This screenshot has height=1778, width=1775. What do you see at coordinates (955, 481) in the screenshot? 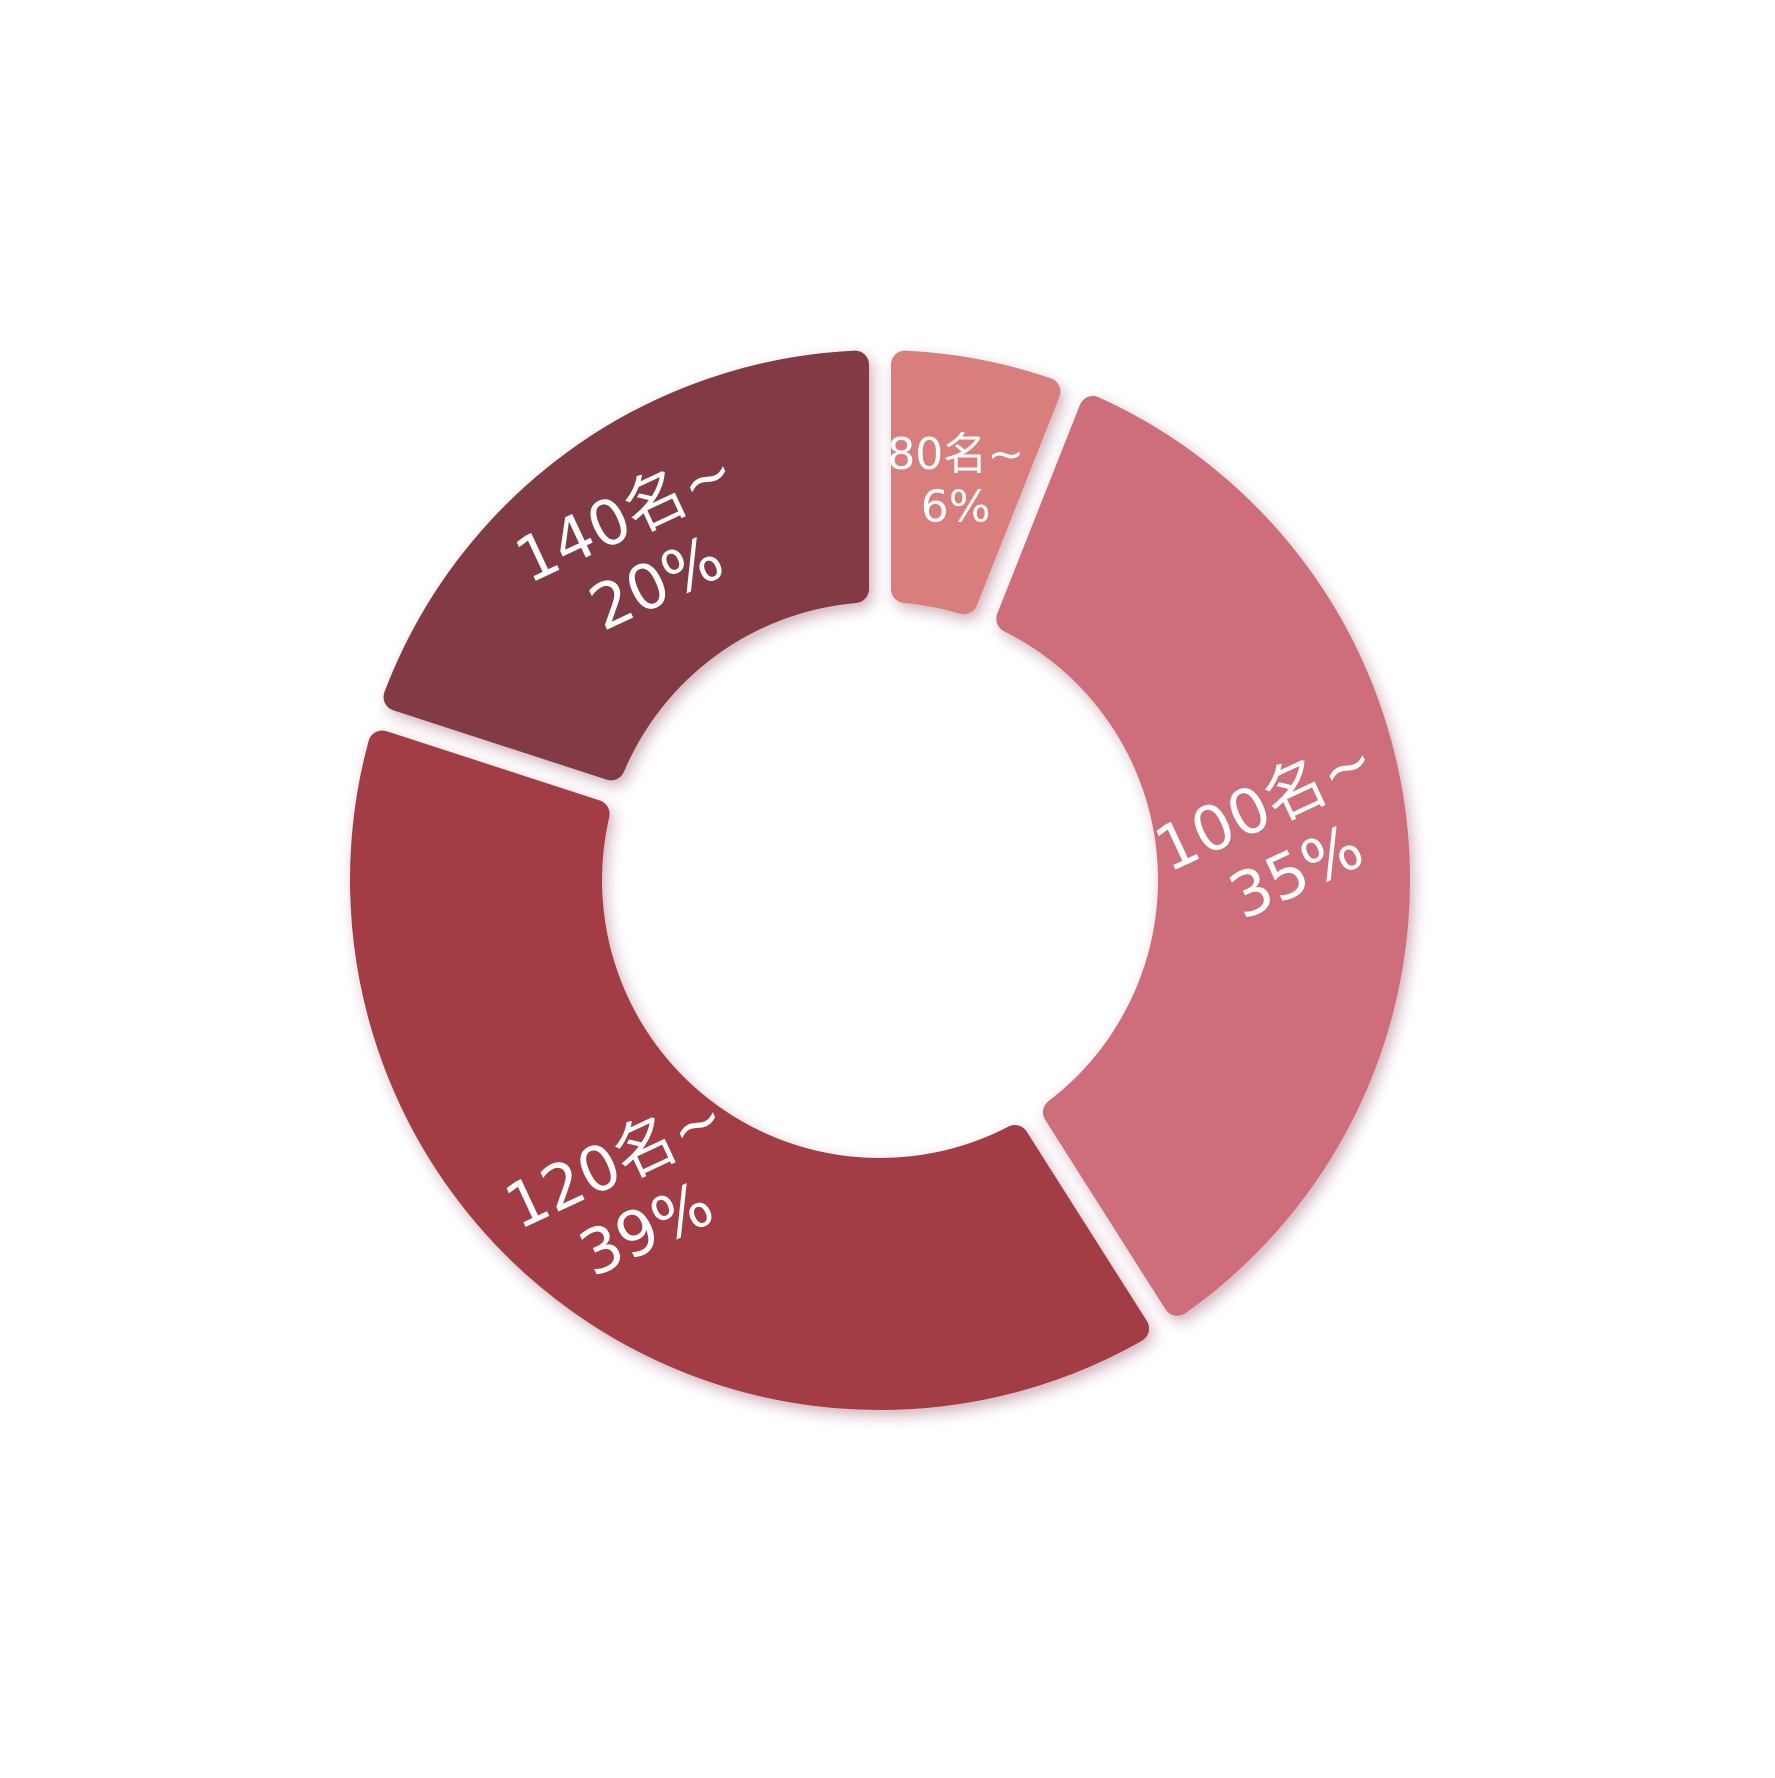
I see `segment-label: 80名~6%` at bounding box center [955, 481].